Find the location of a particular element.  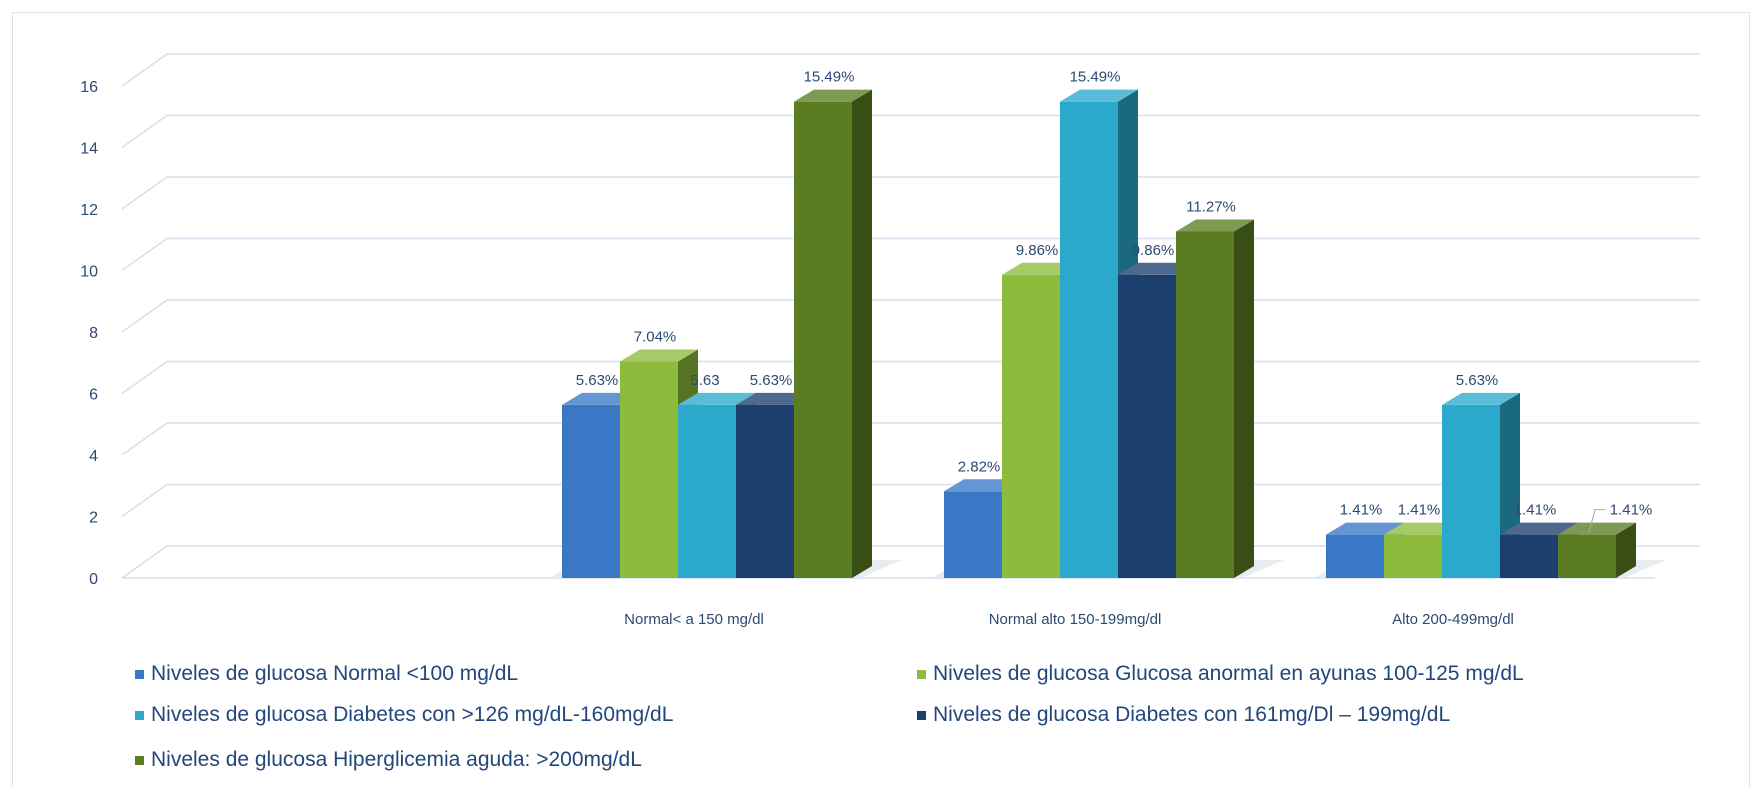

data-label: 11.27% is located at coordinates (1211, 206).